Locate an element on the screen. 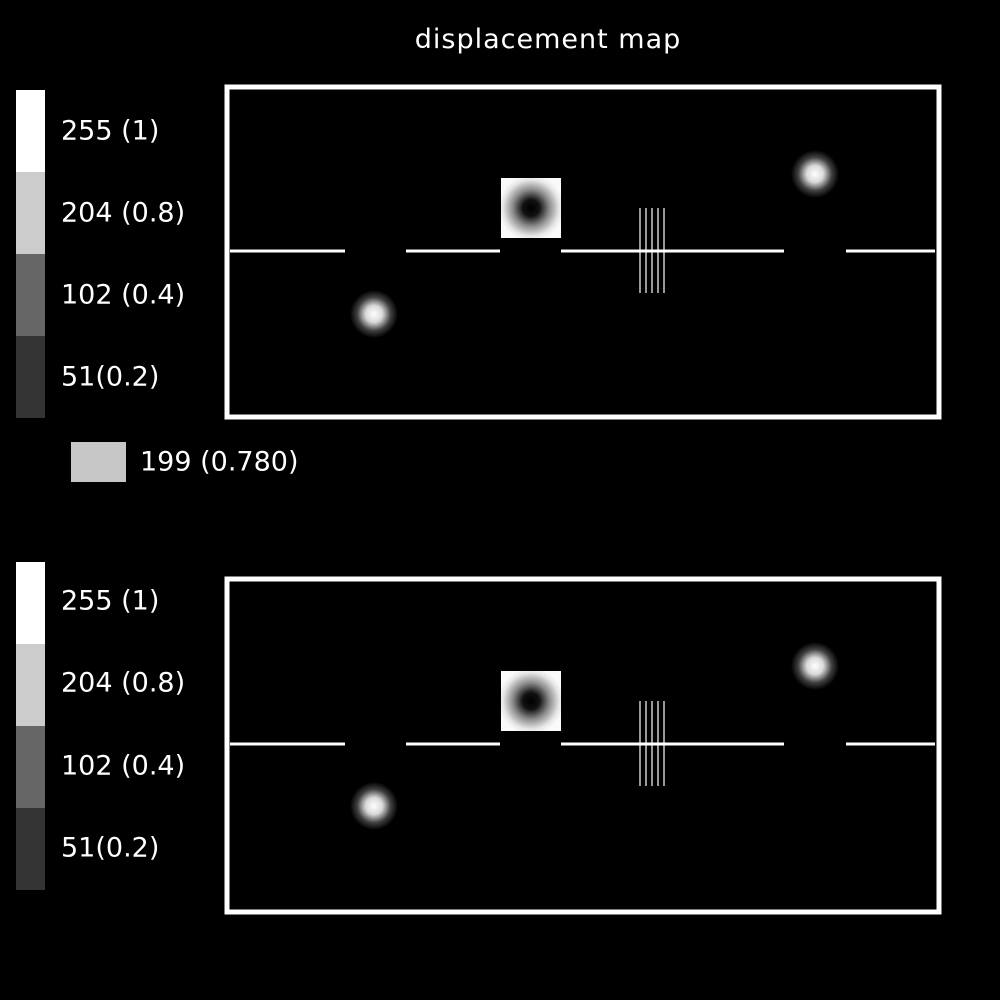 The image size is (1000, 1000). gray-scale-bottom is located at coordinates (30, 726).